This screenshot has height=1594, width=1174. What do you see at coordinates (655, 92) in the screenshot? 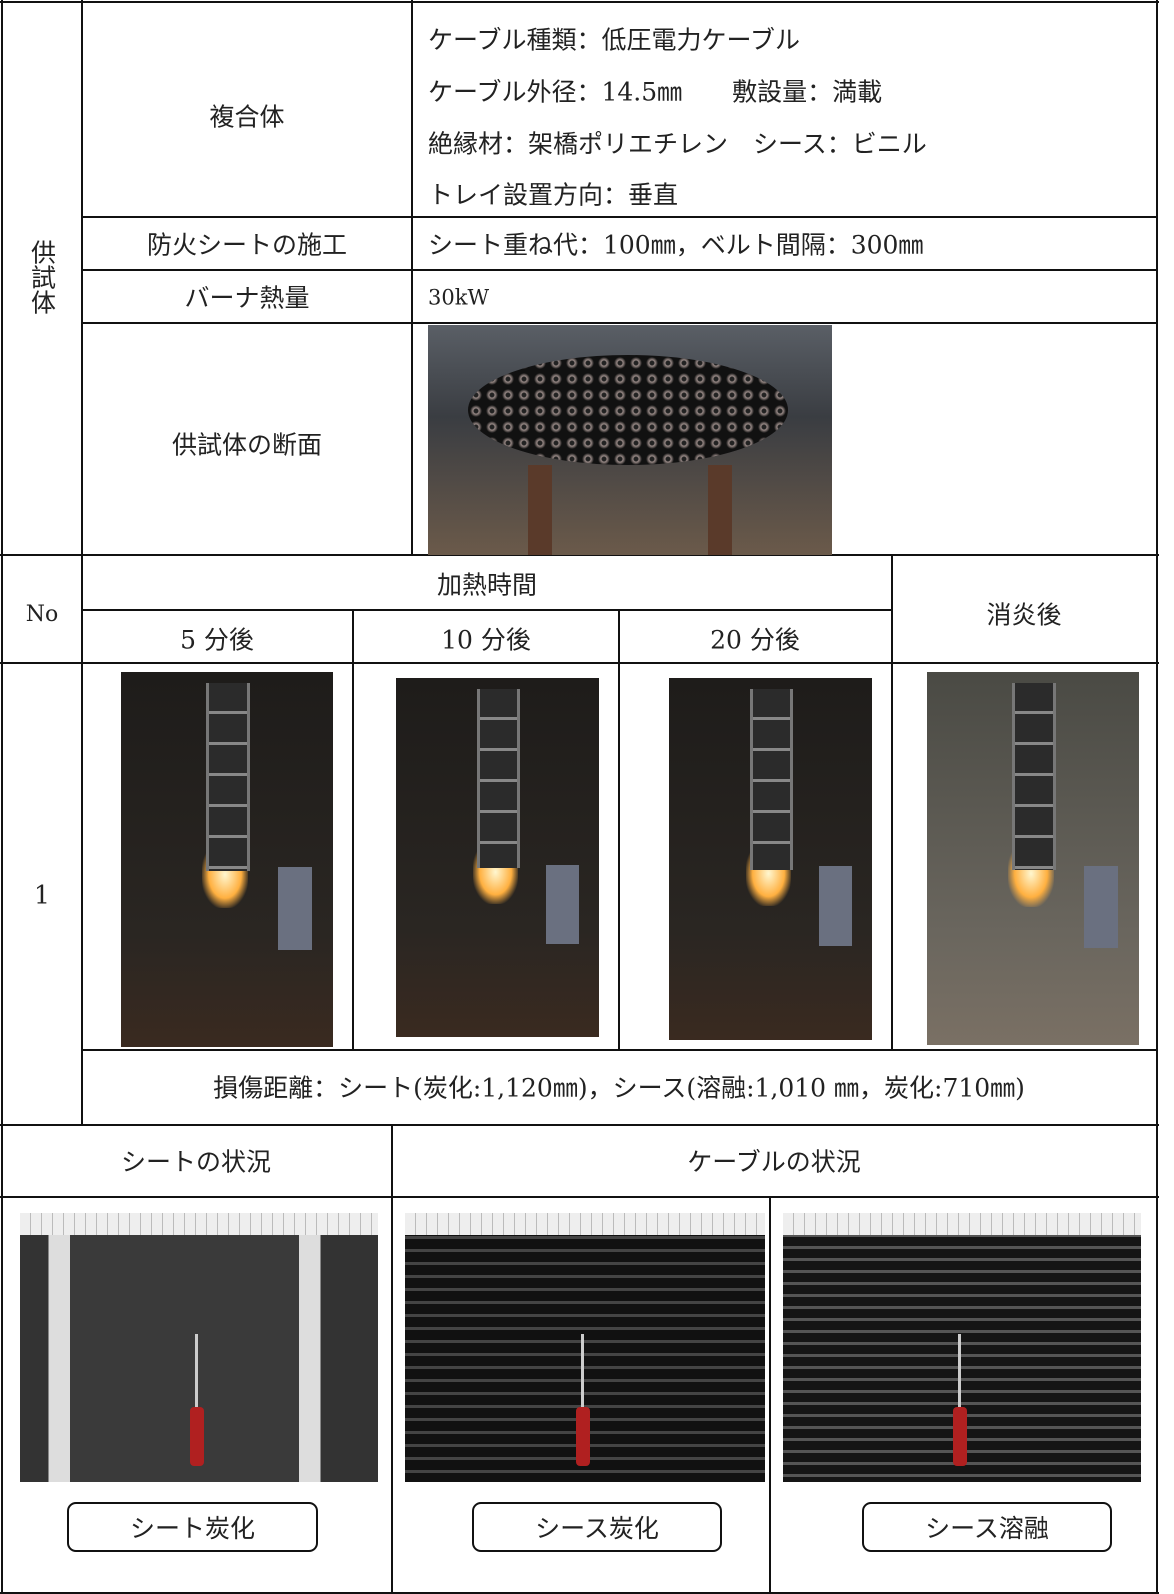
I see `spec-line: ケーブル外径：14.5㎜ 敷設量：満載` at bounding box center [655, 92].